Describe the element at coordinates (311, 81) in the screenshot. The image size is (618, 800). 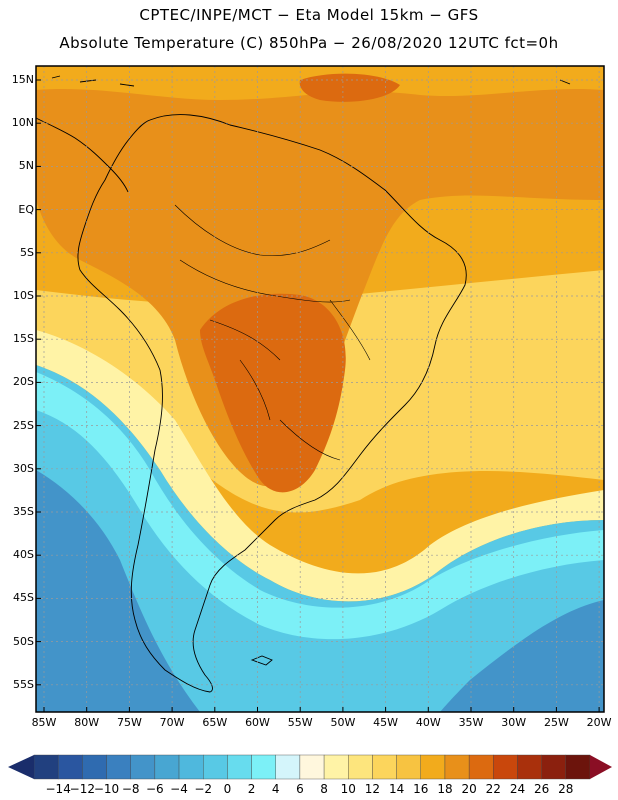
I see `caribbean-islands` at that location.